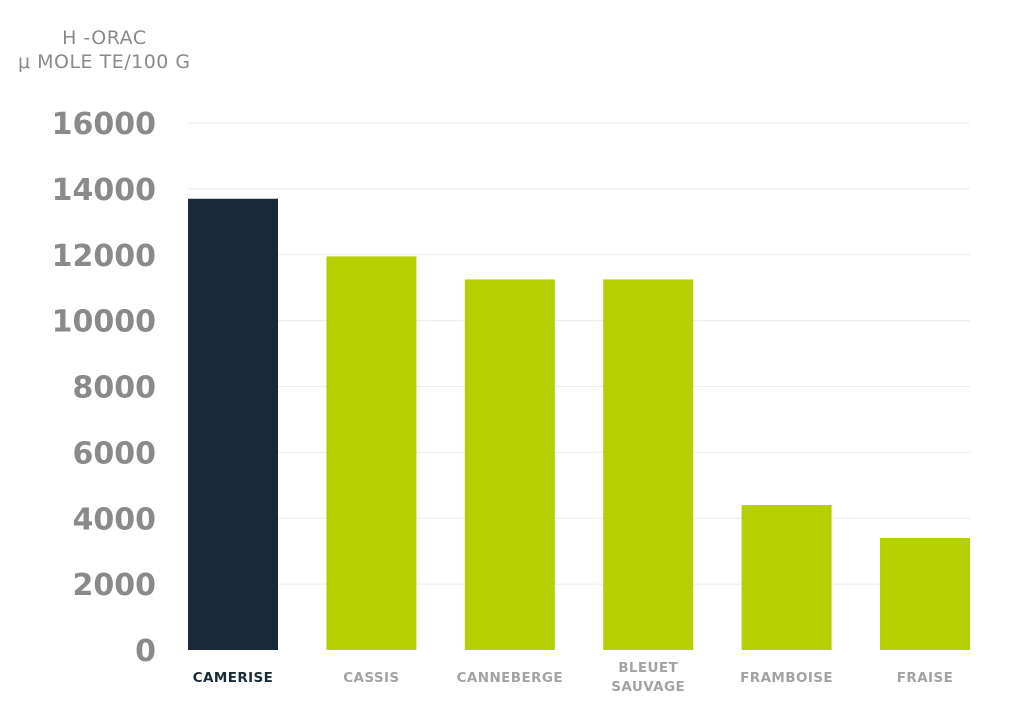 The width and height of the screenshot is (1024, 705). Describe the element at coordinates (104, 62) in the screenshot. I see `y-axis-title-line-2: μ MOLE TE/100 G` at that location.